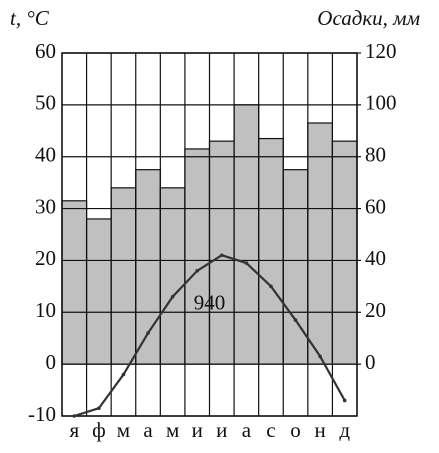 The height and width of the screenshot is (453, 439). What do you see at coordinates (375, 155) in the screenshot?
I see `y2-tick-label: 80` at bounding box center [375, 155].